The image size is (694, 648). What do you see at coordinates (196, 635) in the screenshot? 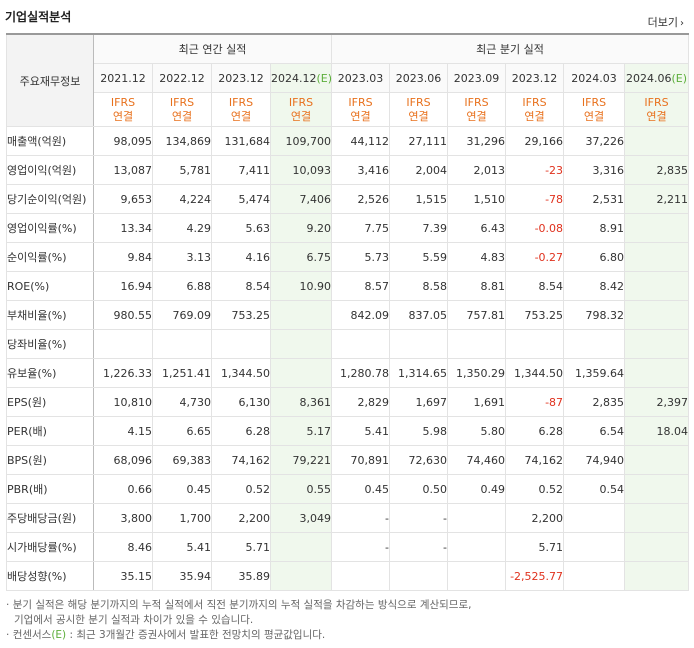
I see `footnote-2-text: : 최근 3개월간 증권사에서 발표한 전망치의 평균값입니다.` at bounding box center [196, 635].